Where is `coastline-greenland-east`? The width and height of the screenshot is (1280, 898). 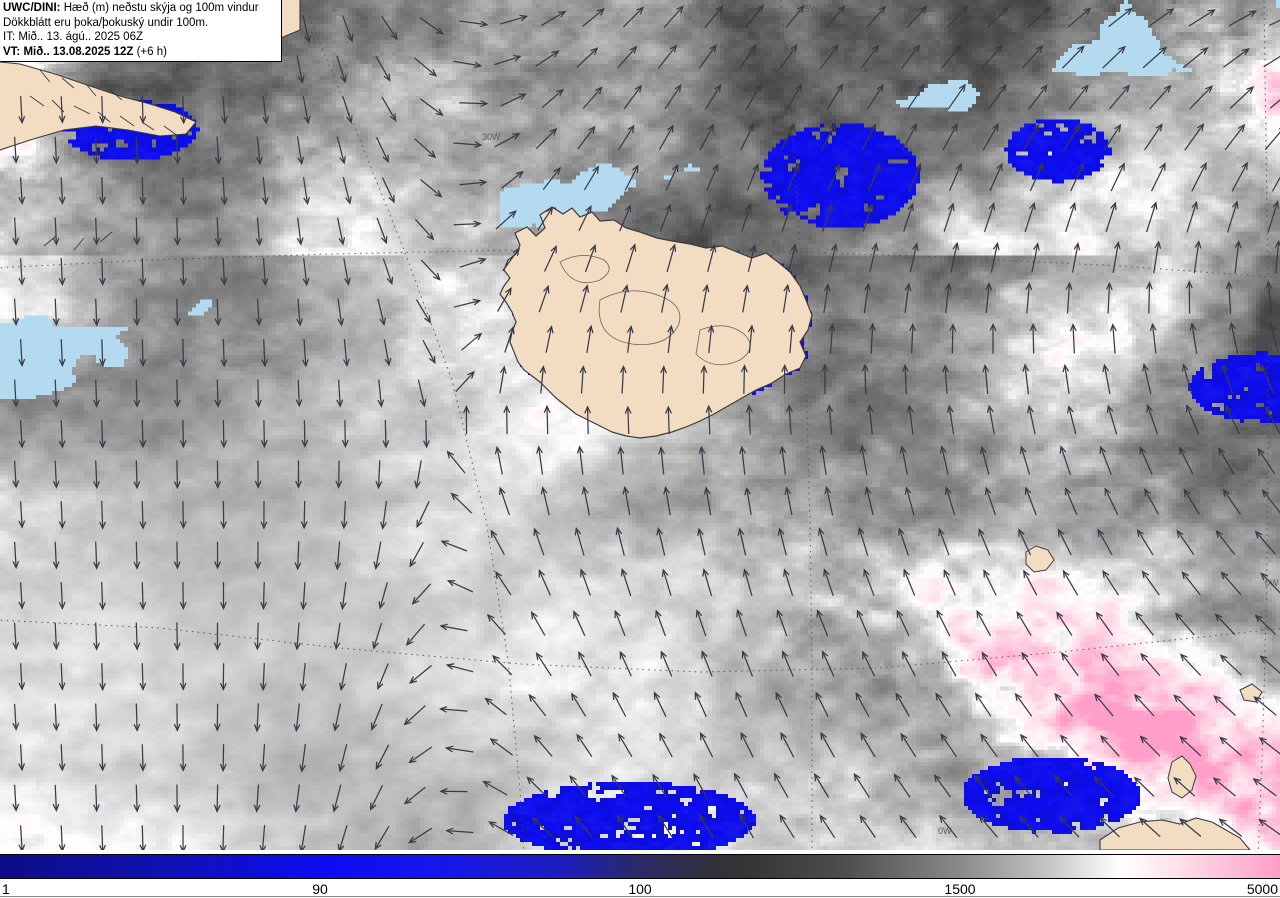 coastline-greenland-east is located at coordinates (98, 106).